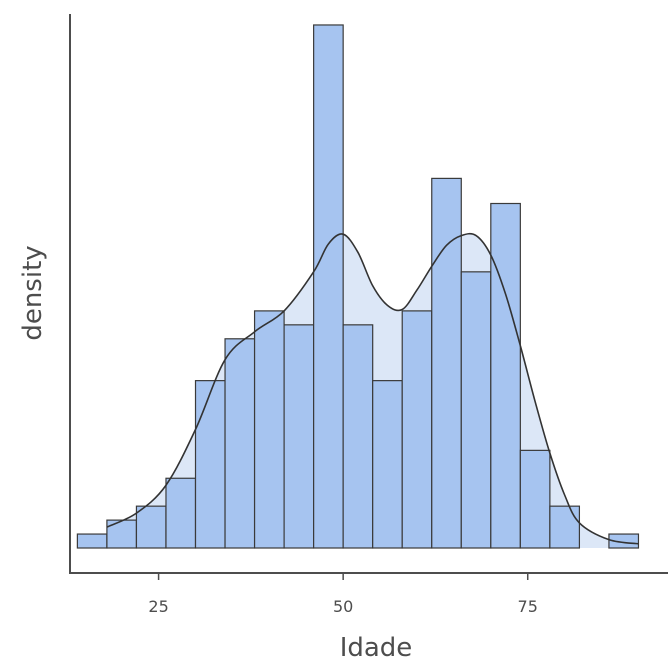  I want to click on x-axis-ticks: 25 50 75, so click(343, 594).